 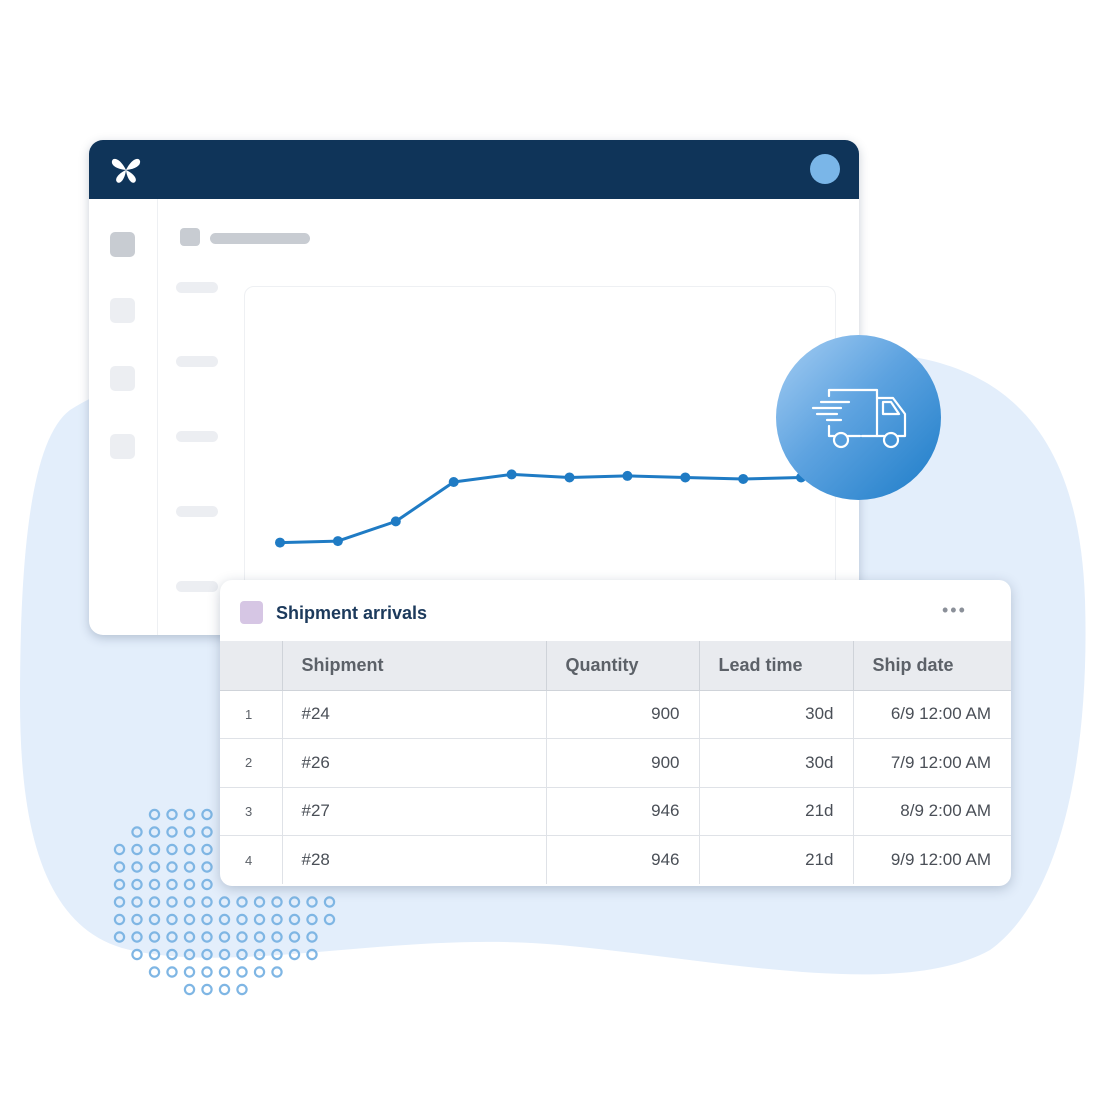 I want to click on row-index: 3, so click(x=251, y=811).